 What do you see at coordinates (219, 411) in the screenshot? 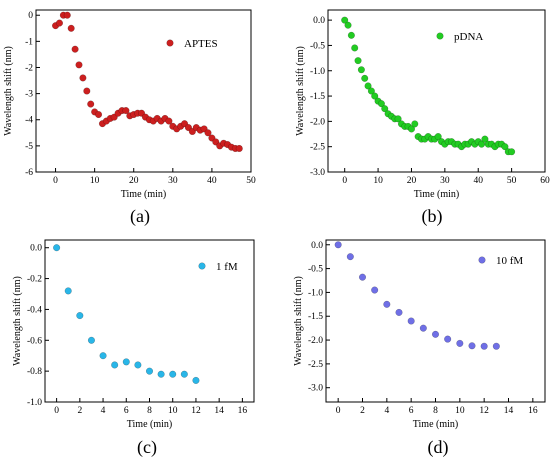
I see `x-tick-label: 14` at bounding box center [219, 411].